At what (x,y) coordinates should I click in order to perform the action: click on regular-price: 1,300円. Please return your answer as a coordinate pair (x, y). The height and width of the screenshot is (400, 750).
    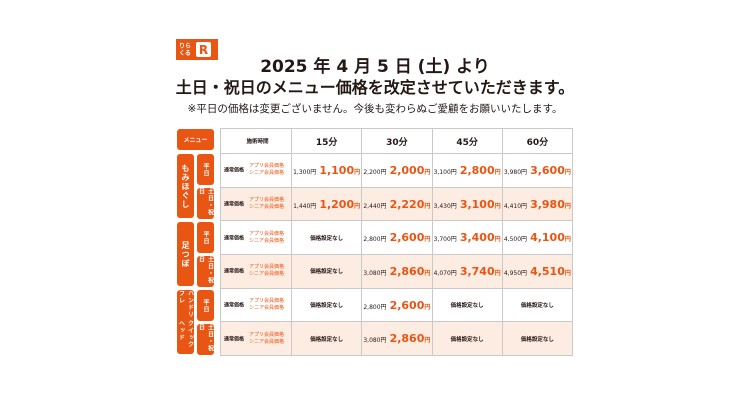
    Looking at the image, I should click on (305, 172).